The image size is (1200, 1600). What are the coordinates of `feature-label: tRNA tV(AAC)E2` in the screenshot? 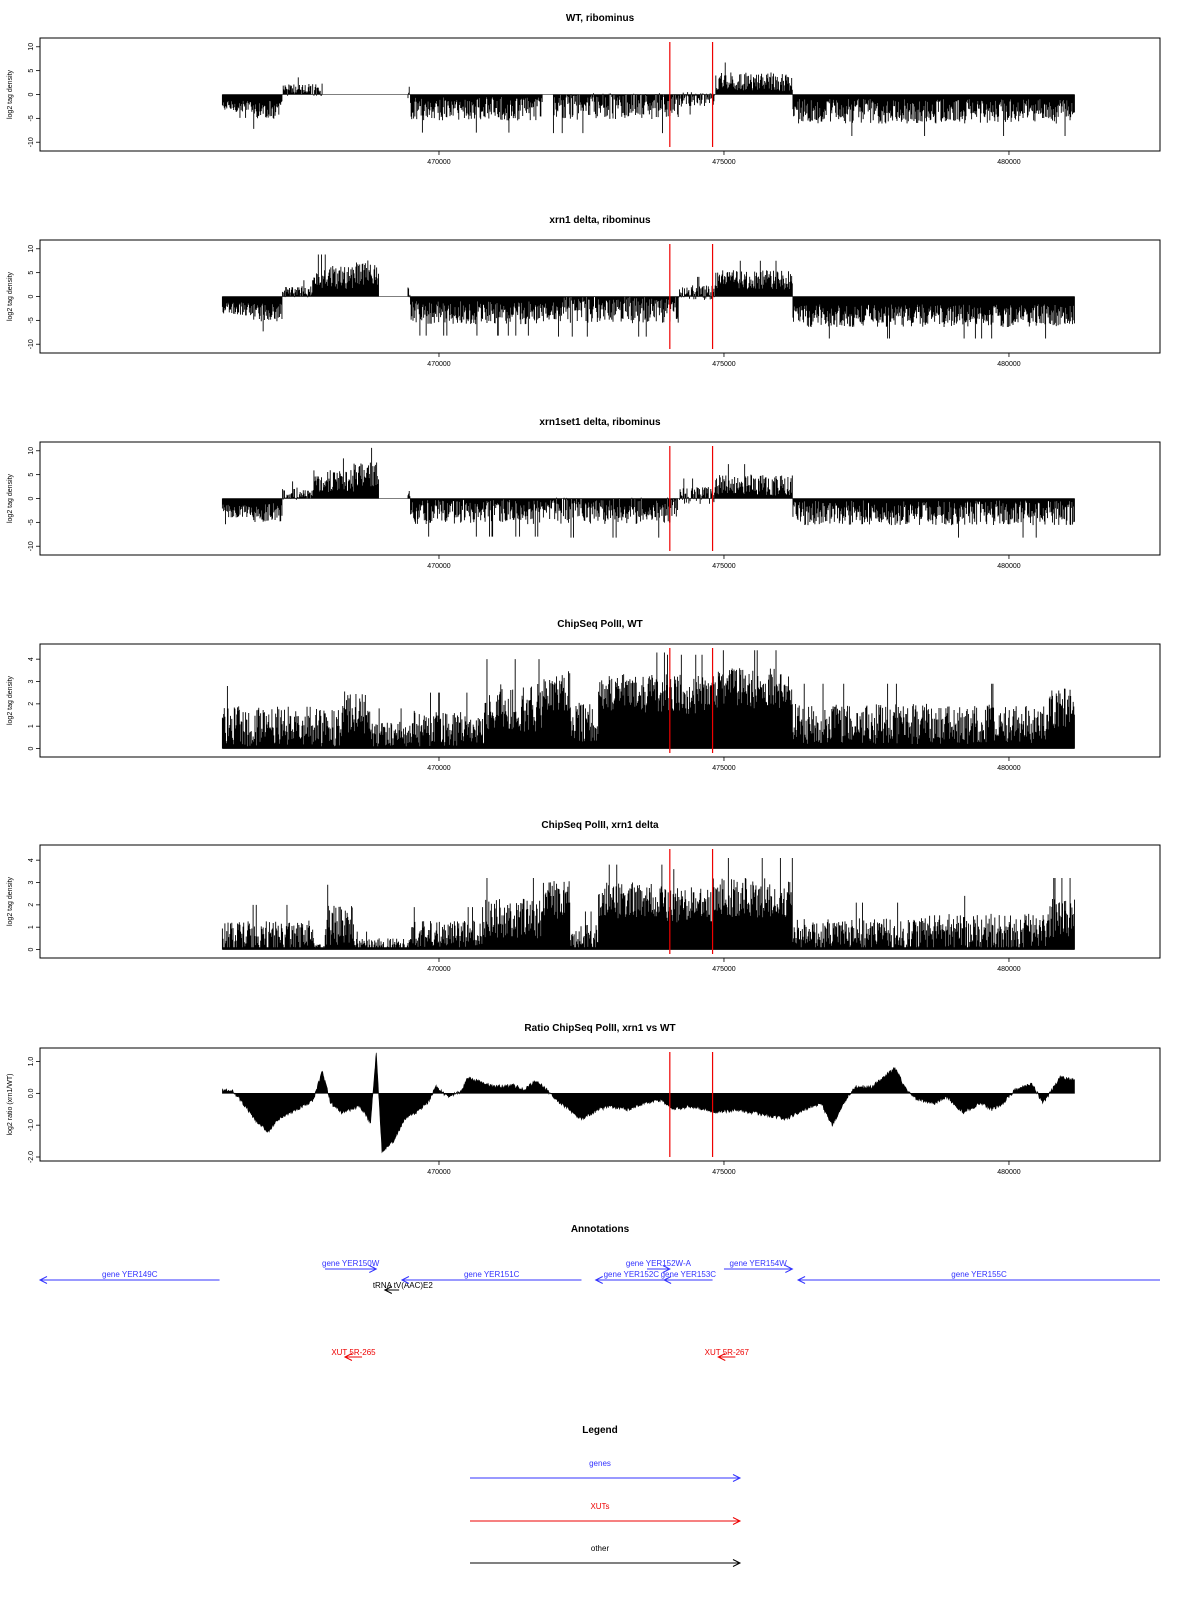 It's located at (403, 1285).